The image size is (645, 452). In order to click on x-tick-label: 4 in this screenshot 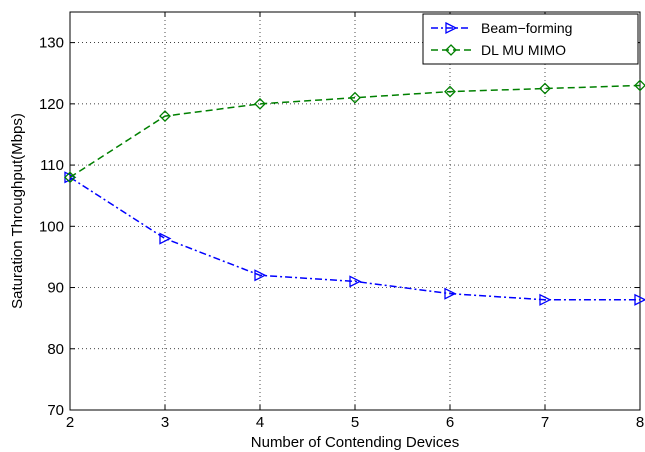, I will do `click(260, 422)`.